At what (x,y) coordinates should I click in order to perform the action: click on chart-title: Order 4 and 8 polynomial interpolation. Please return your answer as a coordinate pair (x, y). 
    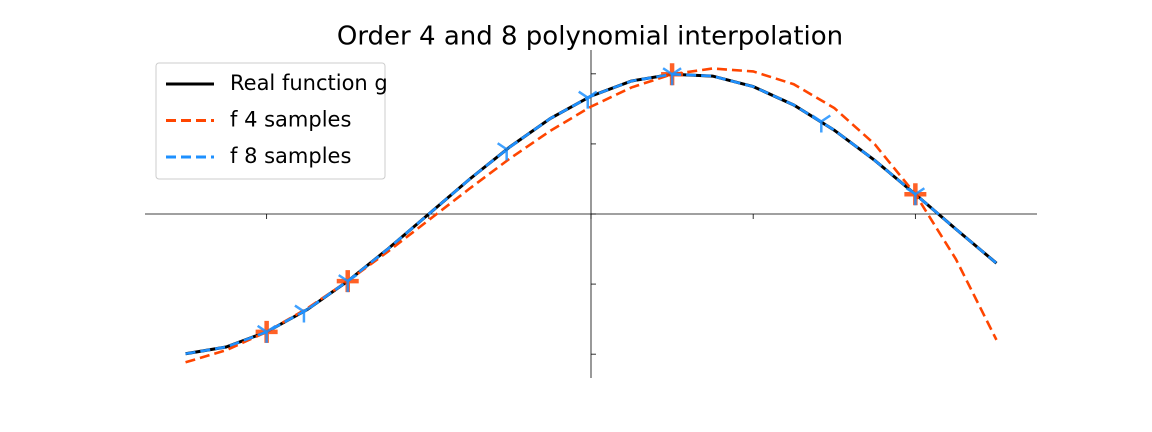
    Looking at the image, I should click on (590, 37).